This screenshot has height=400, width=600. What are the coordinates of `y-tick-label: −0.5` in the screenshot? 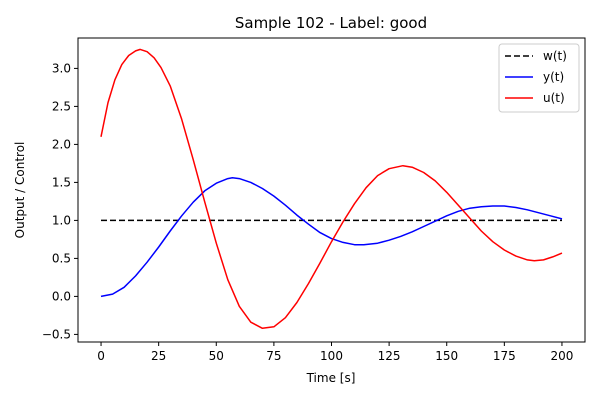 It's located at (56, 334).